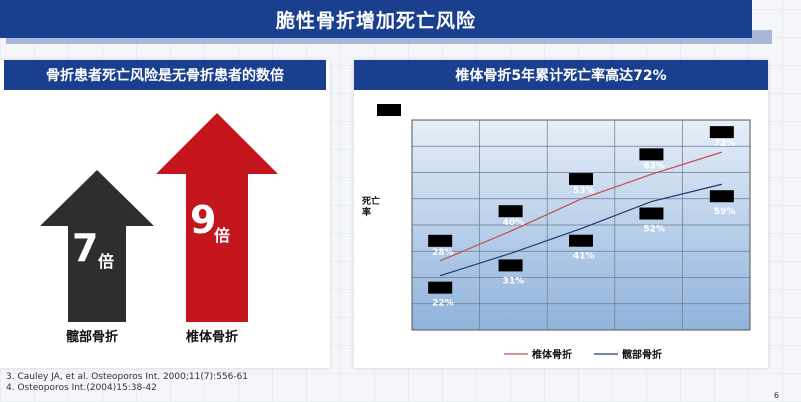  Describe the element at coordinates (551, 354) in the screenshot. I see `legend-label: 椎体骨折` at that location.